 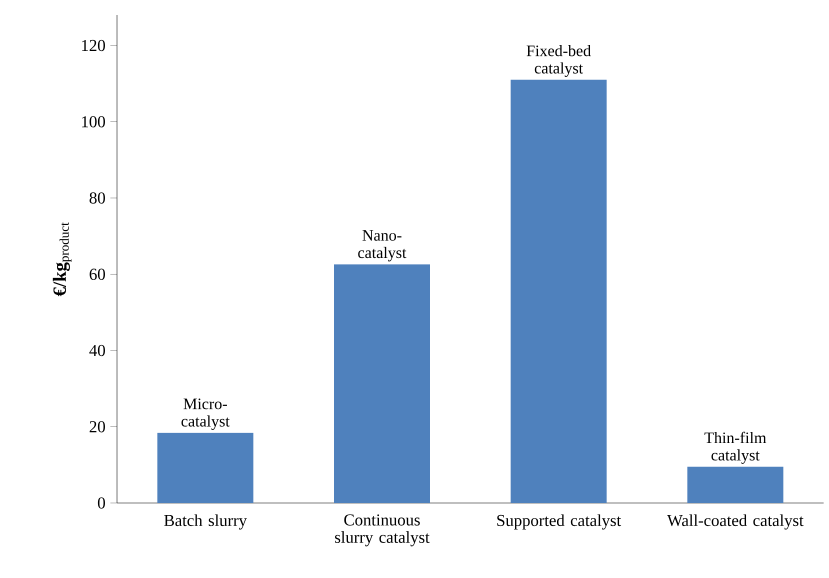 What do you see at coordinates (206, 414) in the screenshot?
I see `annotation: Micro-catalyst` at bounding box center [206, 414].